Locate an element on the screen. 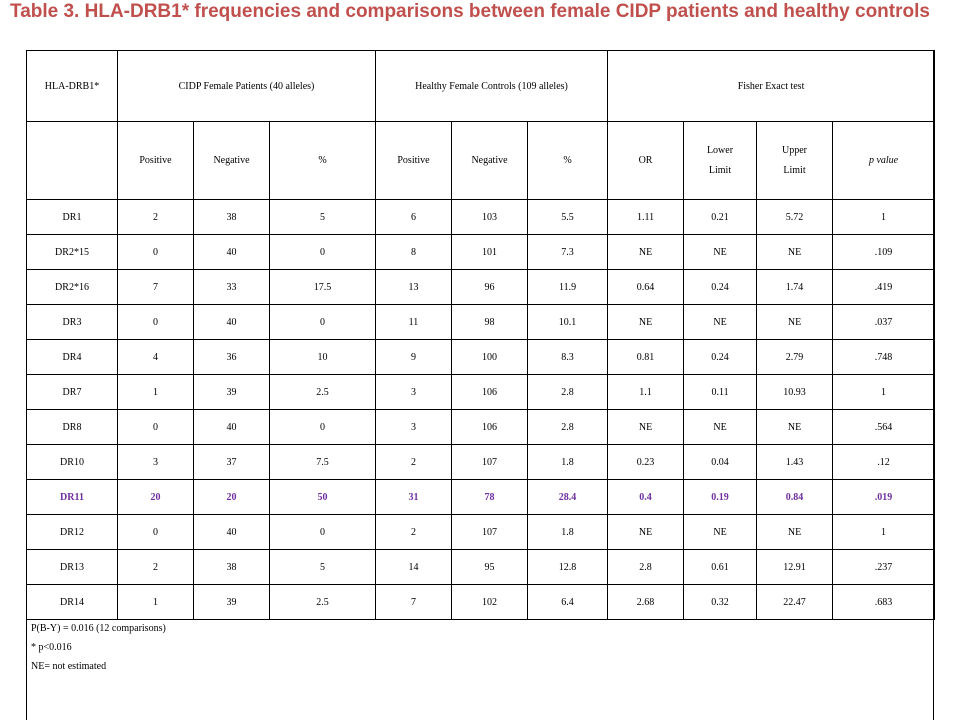 This screenshot has width=960, height=720. cidp-negative-cell: 37 is located at coordinates (231, 462).